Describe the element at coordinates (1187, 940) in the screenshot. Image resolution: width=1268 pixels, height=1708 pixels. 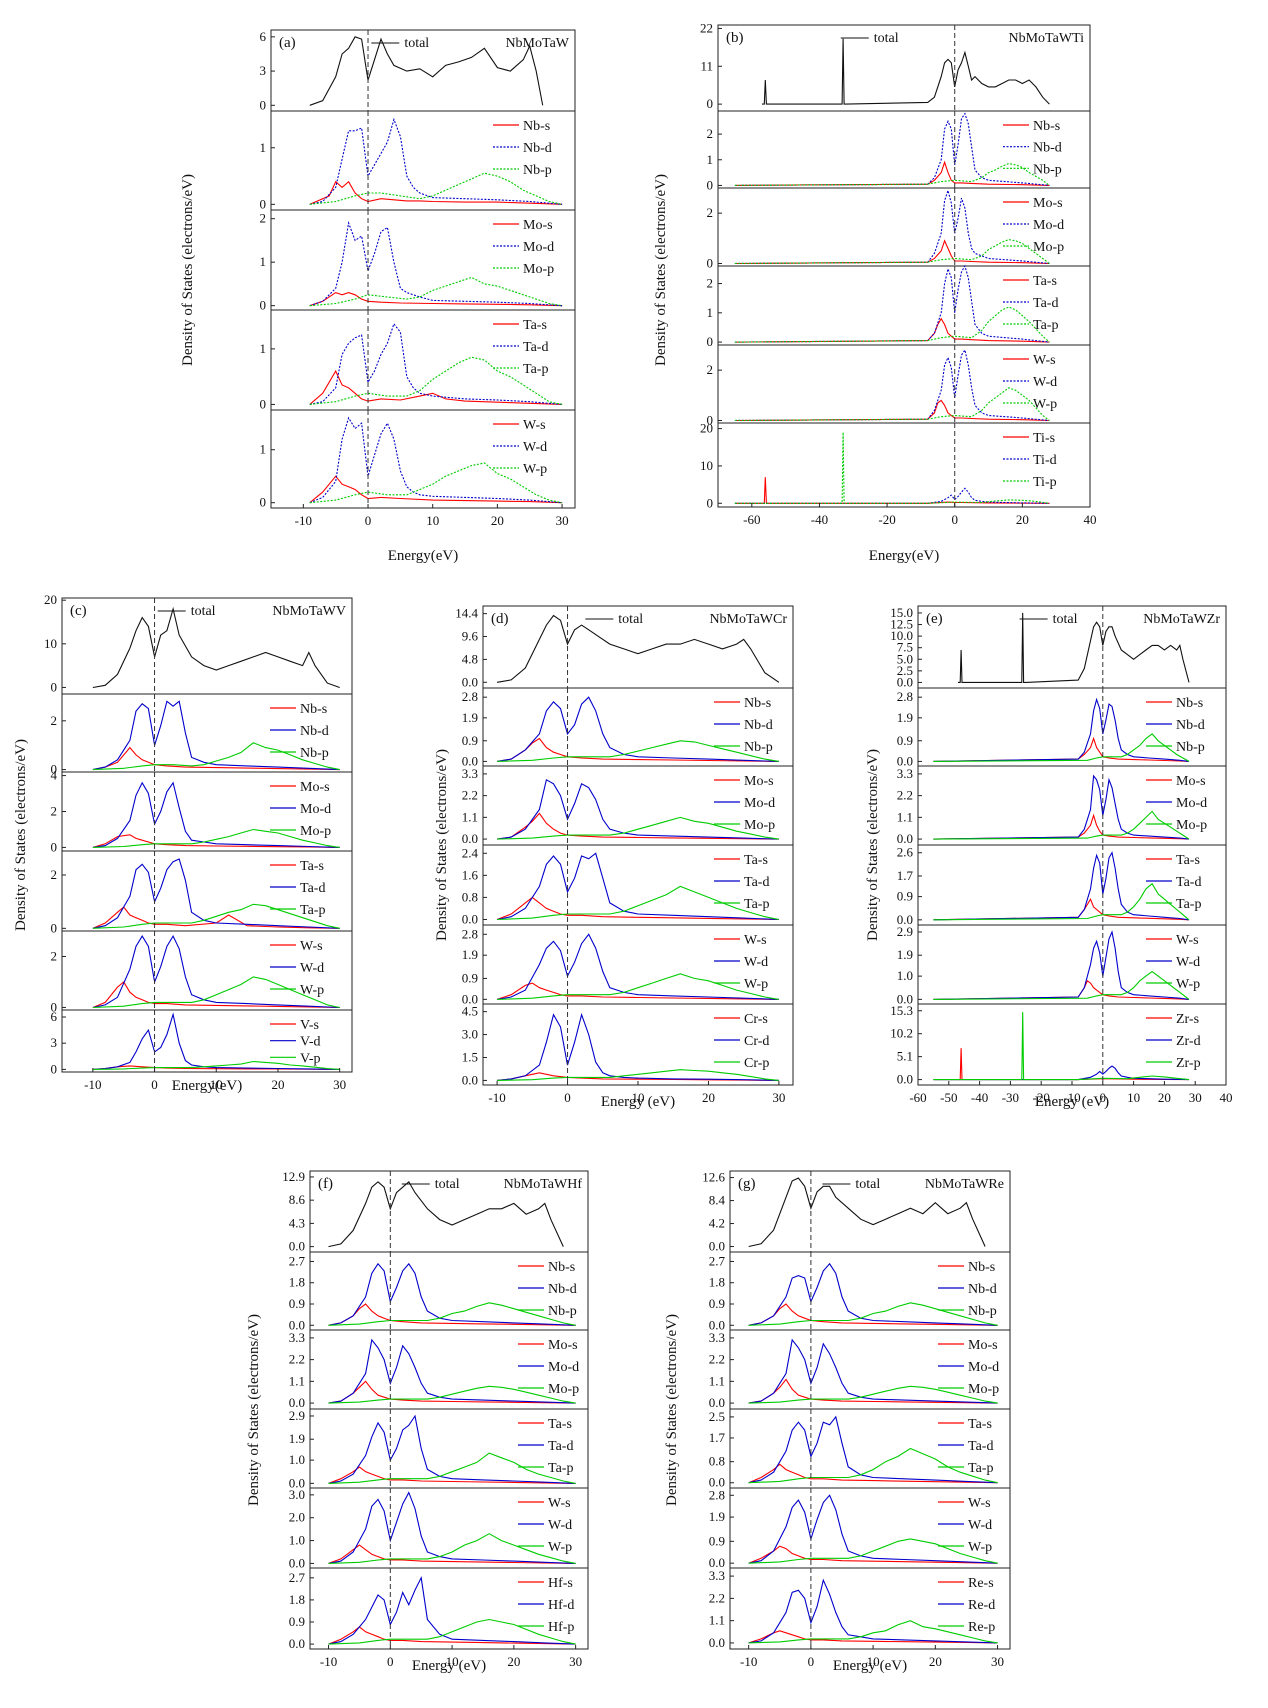
I see `legend-label: W-s` at that location.